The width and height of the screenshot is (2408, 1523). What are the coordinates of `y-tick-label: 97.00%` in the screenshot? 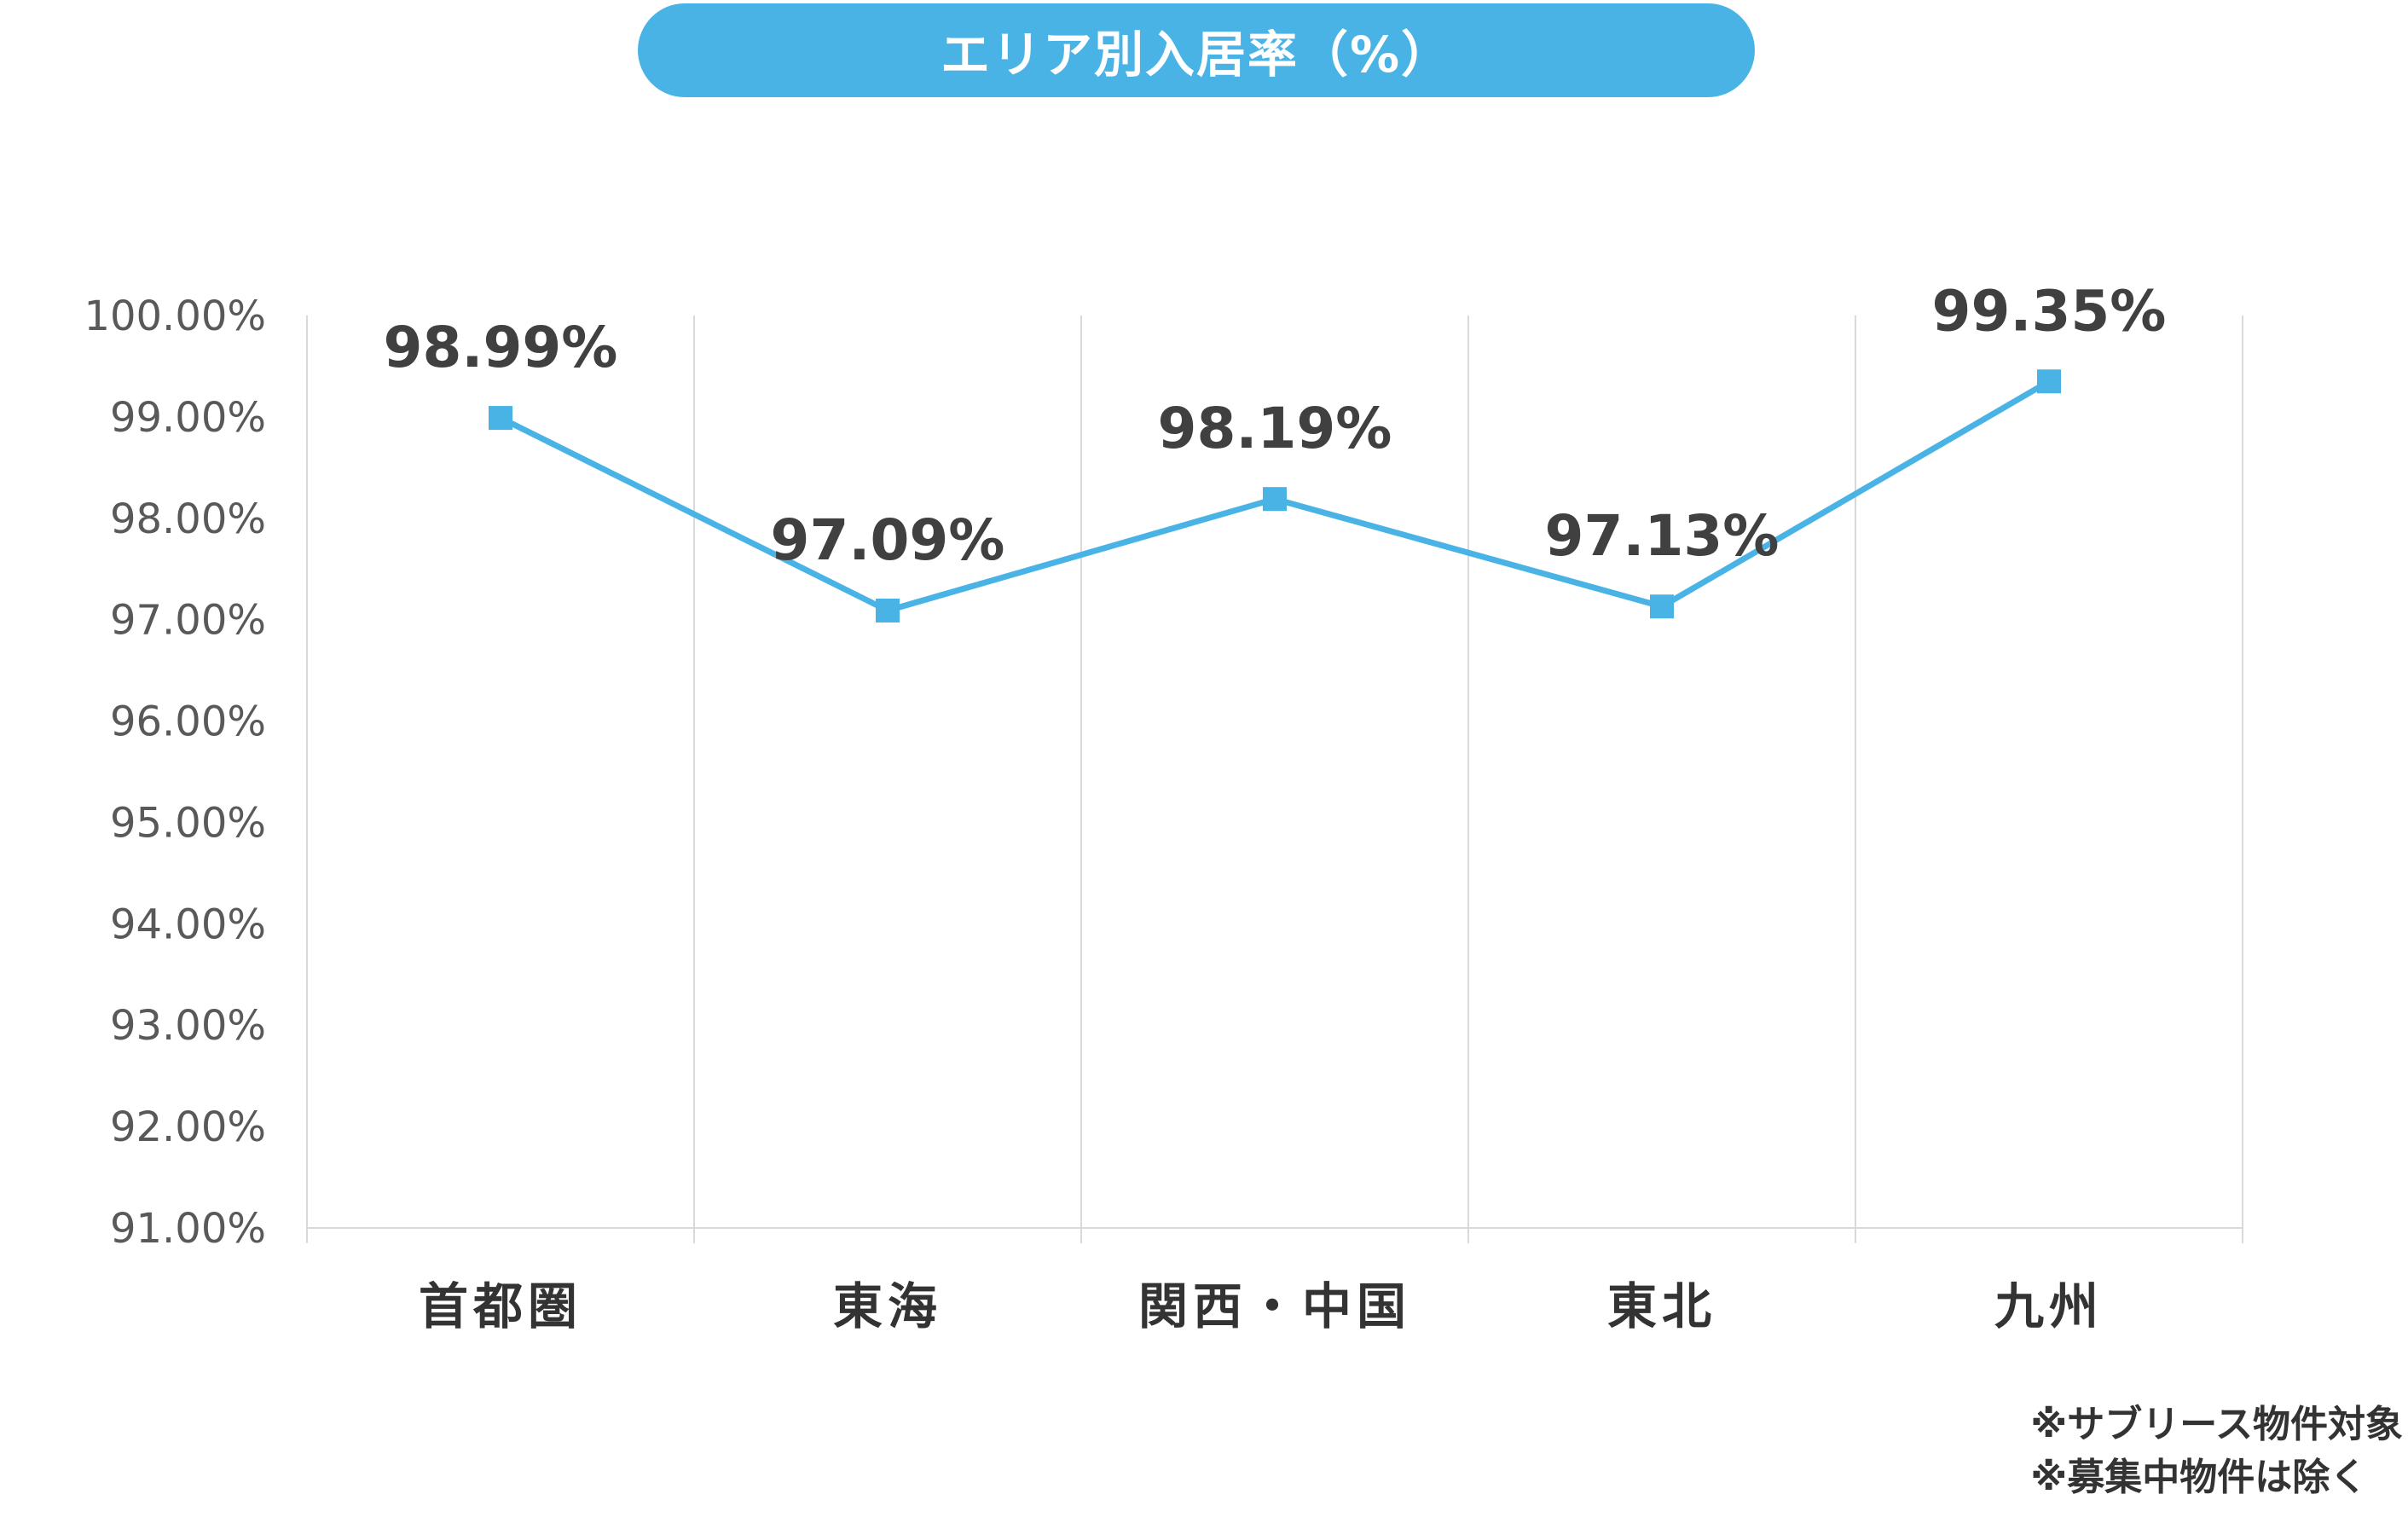 It's located at (188, 621).